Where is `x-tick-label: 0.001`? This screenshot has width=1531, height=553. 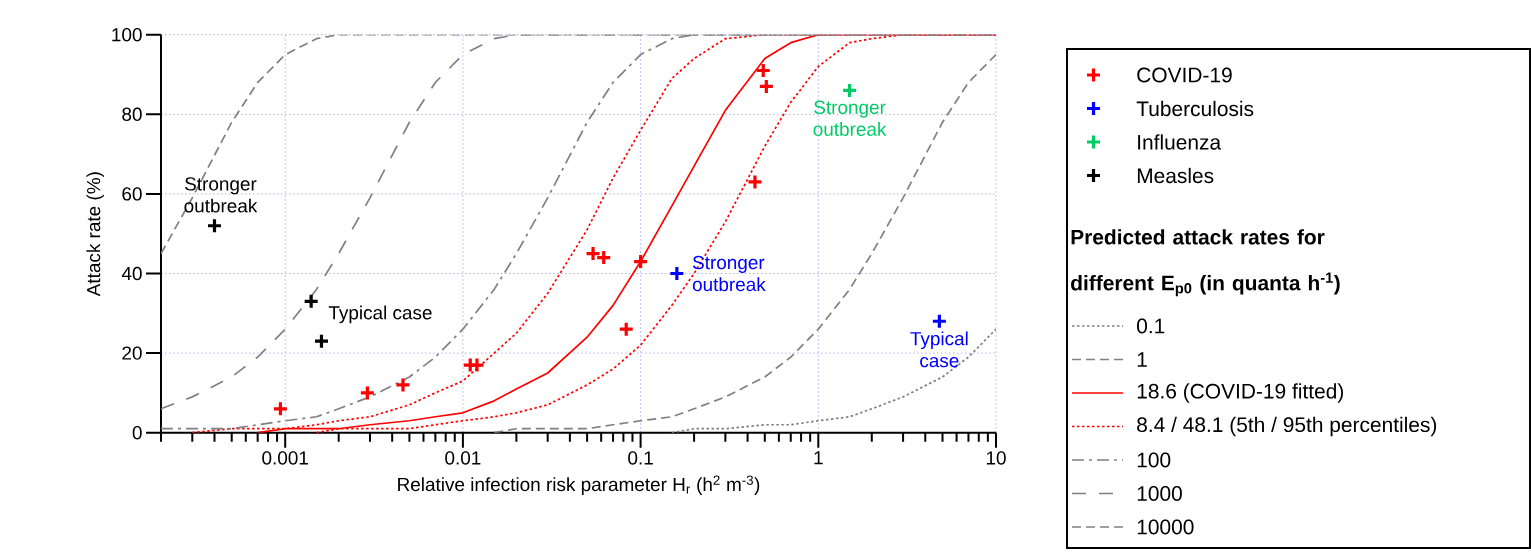 x-tick-label: 0.001 is located at coordinates (285, 458).